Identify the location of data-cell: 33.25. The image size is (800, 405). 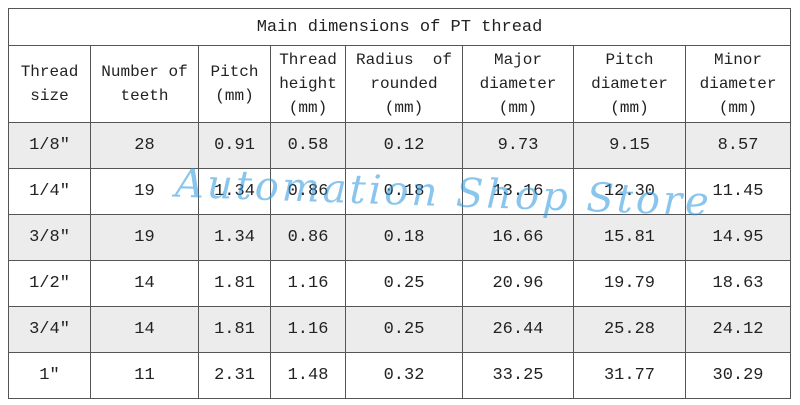
(518, 375).